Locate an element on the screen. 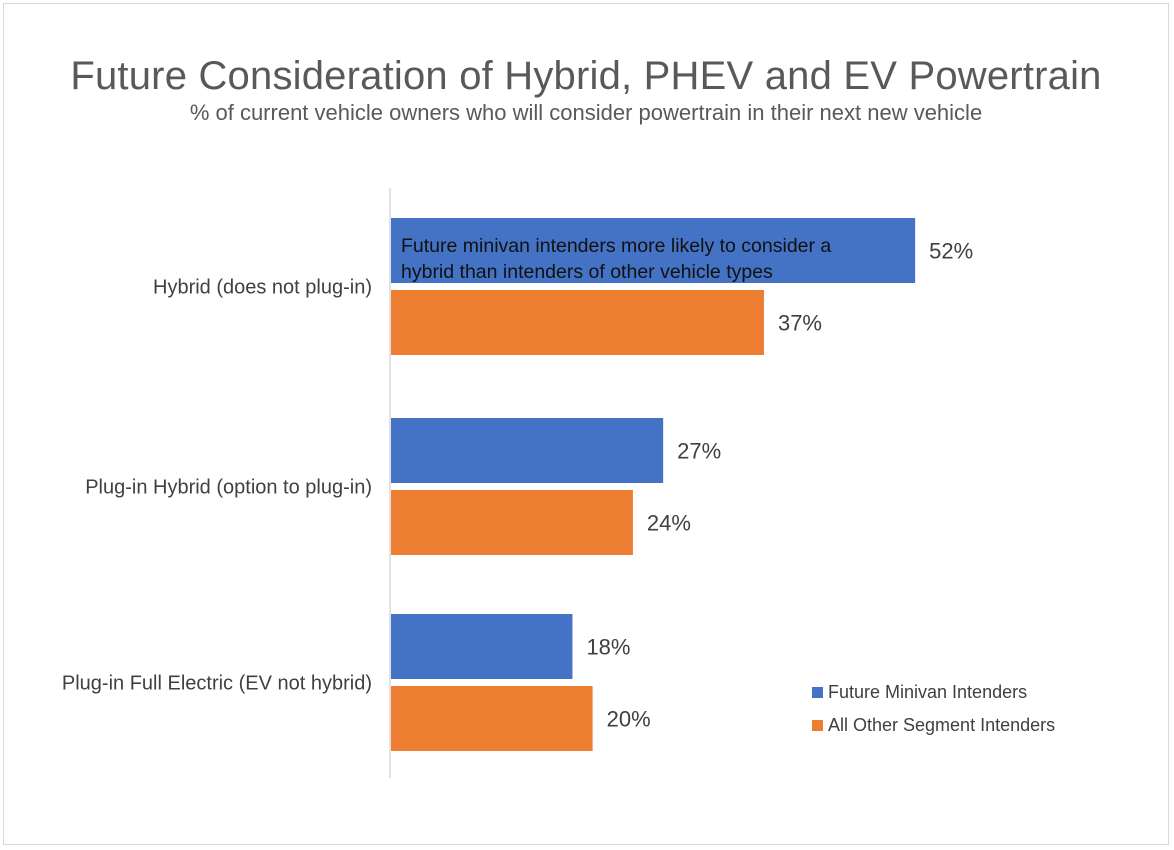  value-label-minivan-2: 18% is located at coordinates (608, 647).